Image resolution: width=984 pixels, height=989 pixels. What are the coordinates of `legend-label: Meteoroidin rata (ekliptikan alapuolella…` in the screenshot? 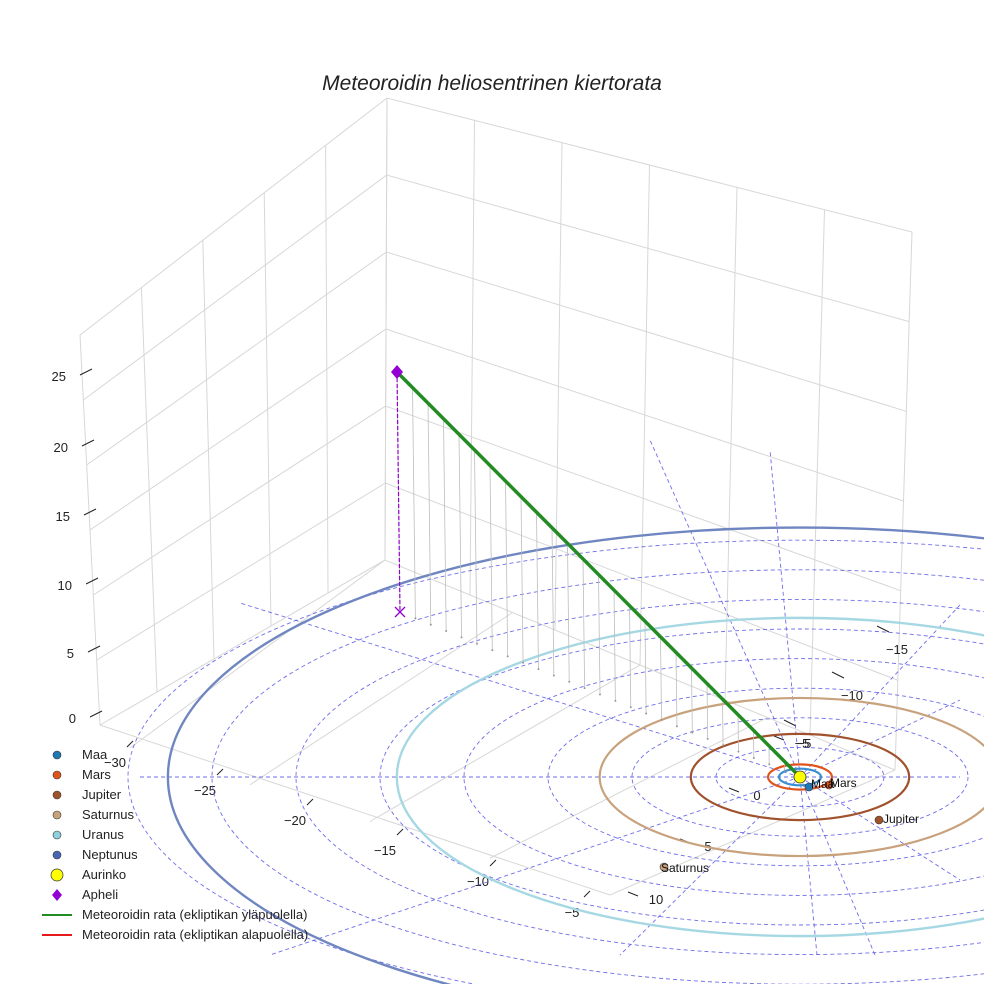 It's located at (195, 935).